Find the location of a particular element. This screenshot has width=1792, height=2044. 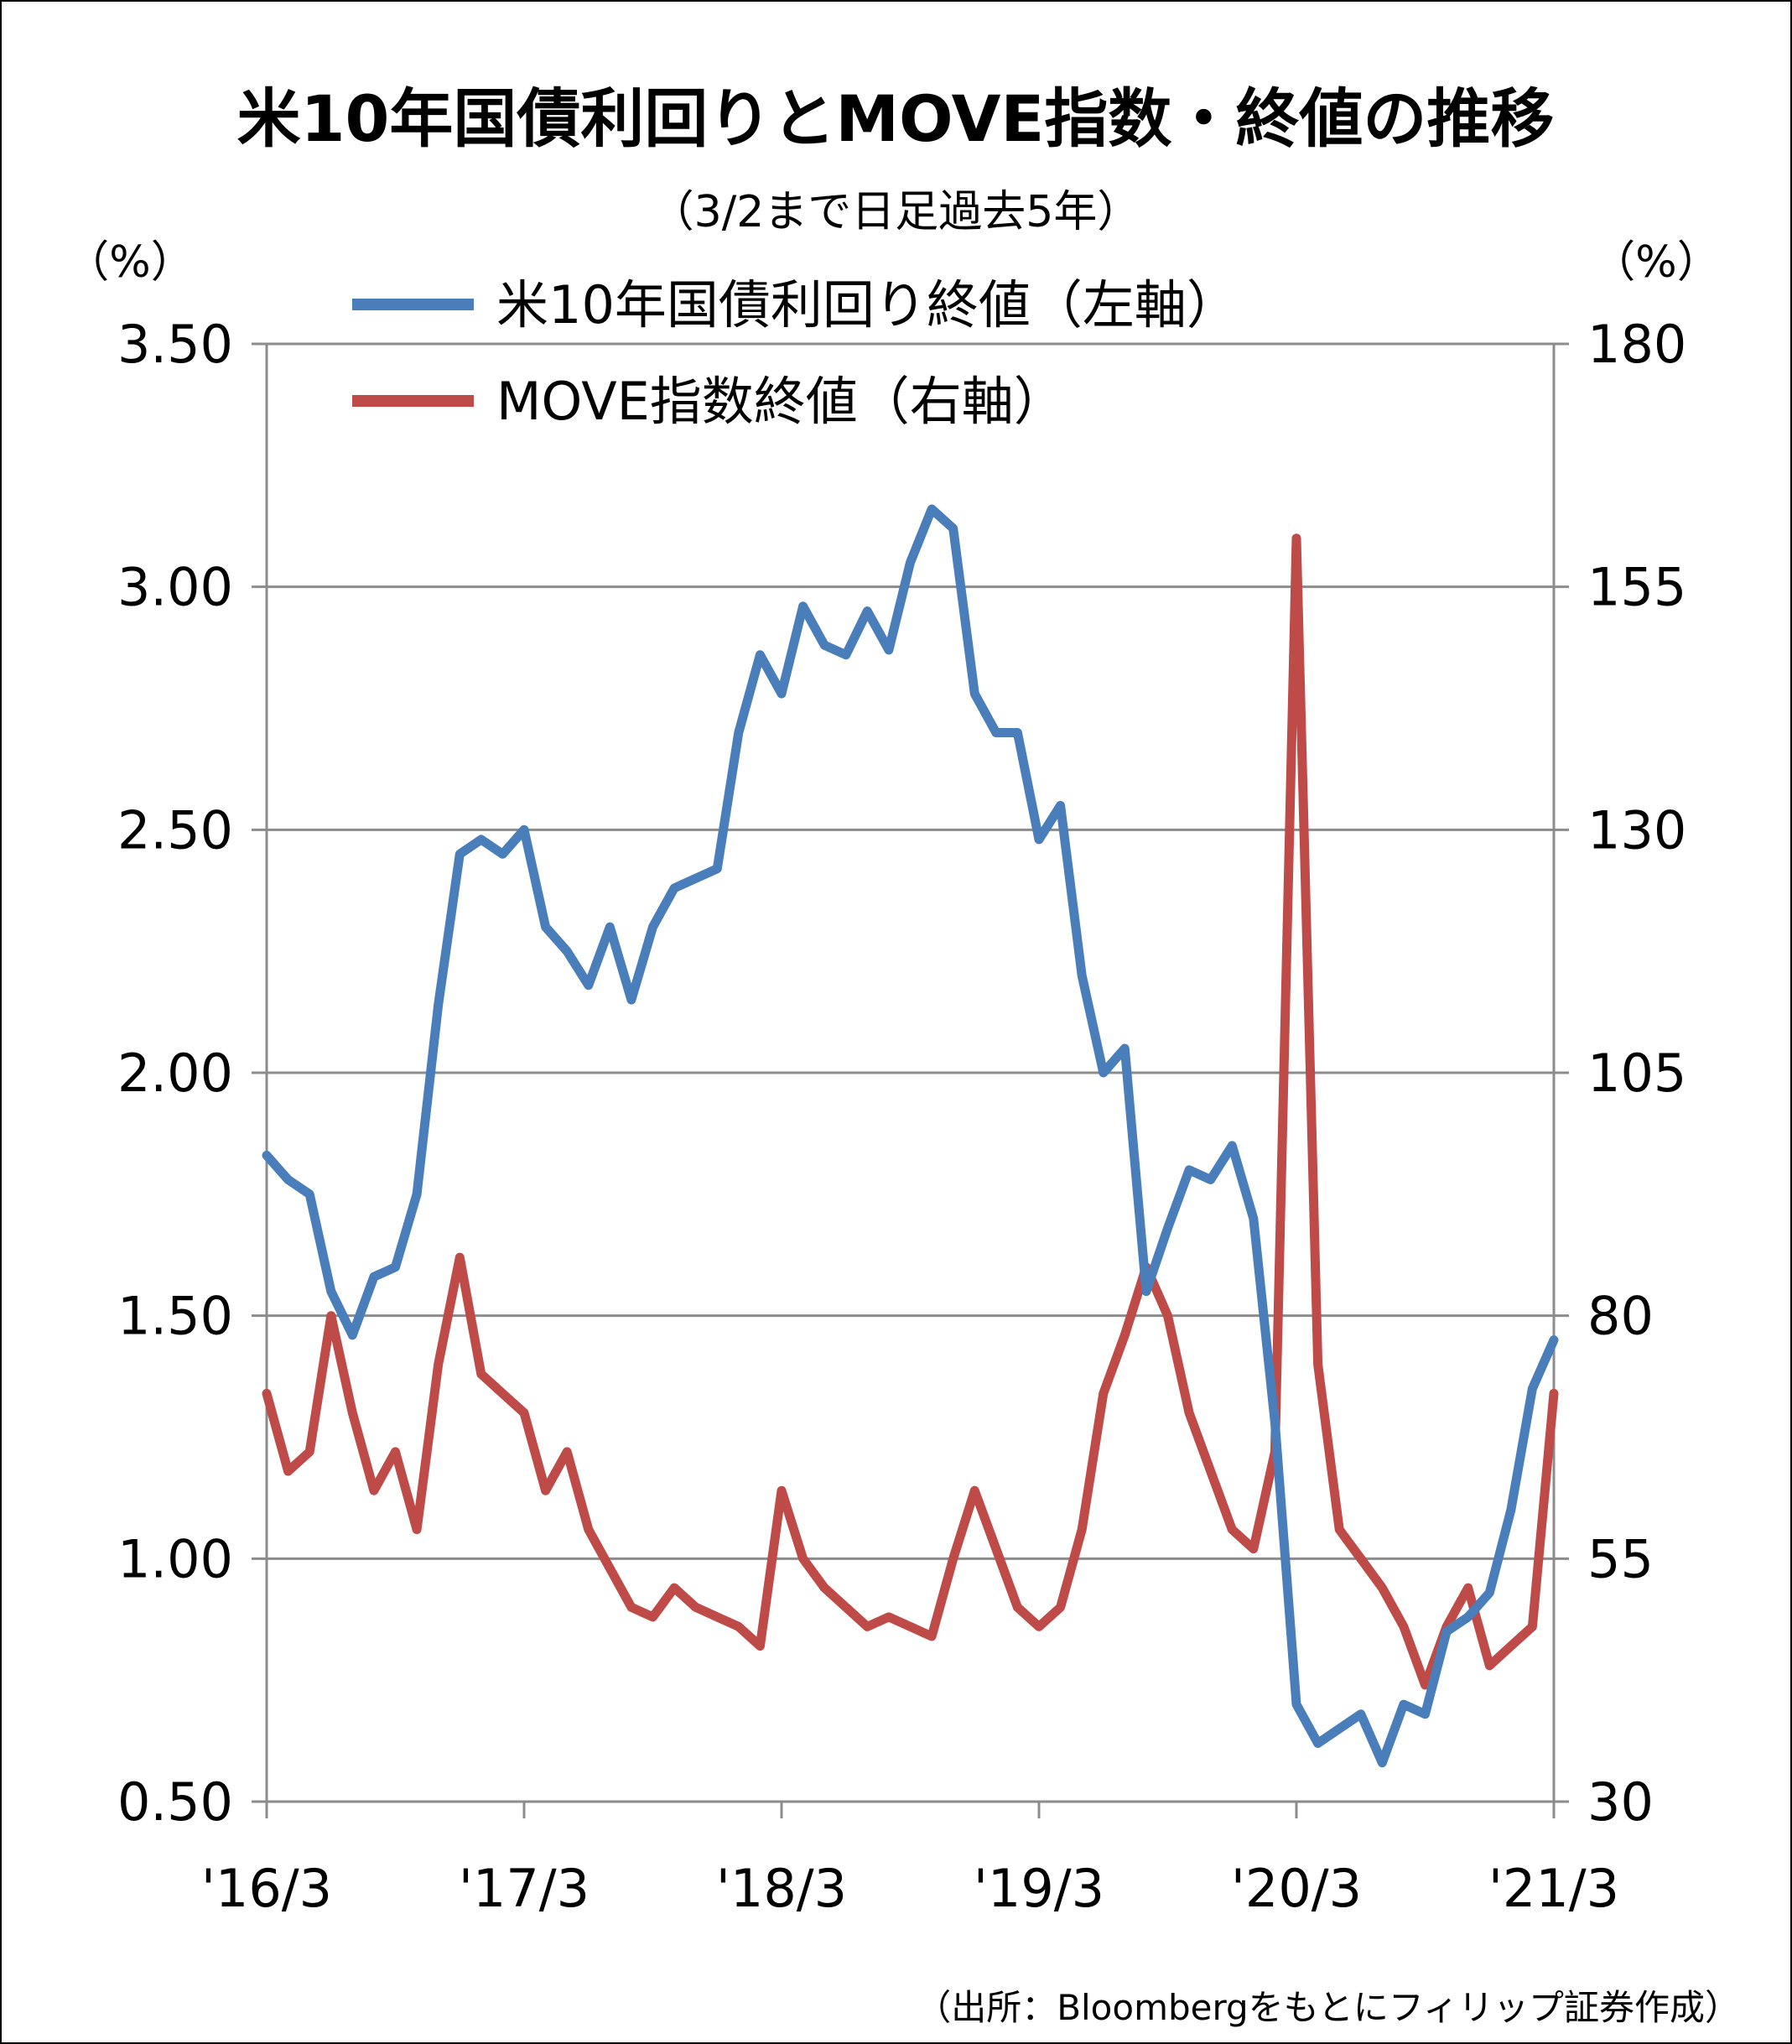

legend-label-move: MOVE指数終値（右軸） is located at coordinates (781, 401).